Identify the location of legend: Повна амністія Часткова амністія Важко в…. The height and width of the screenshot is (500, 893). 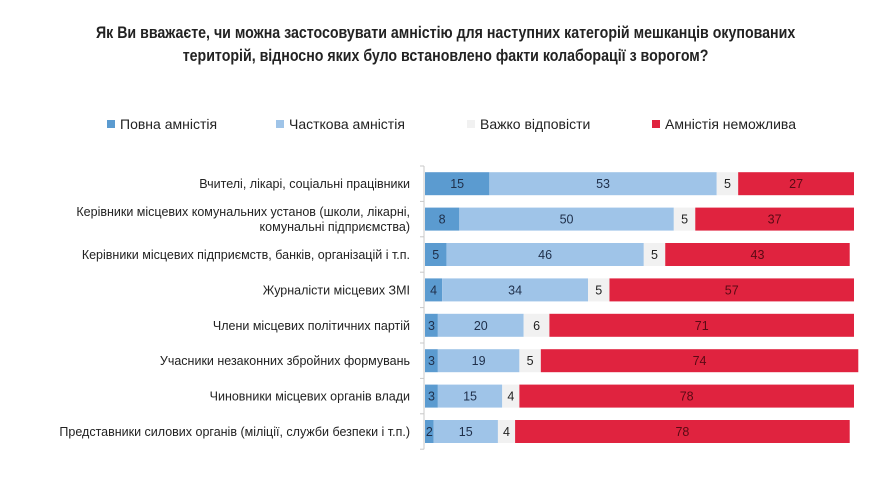
(446, 126).